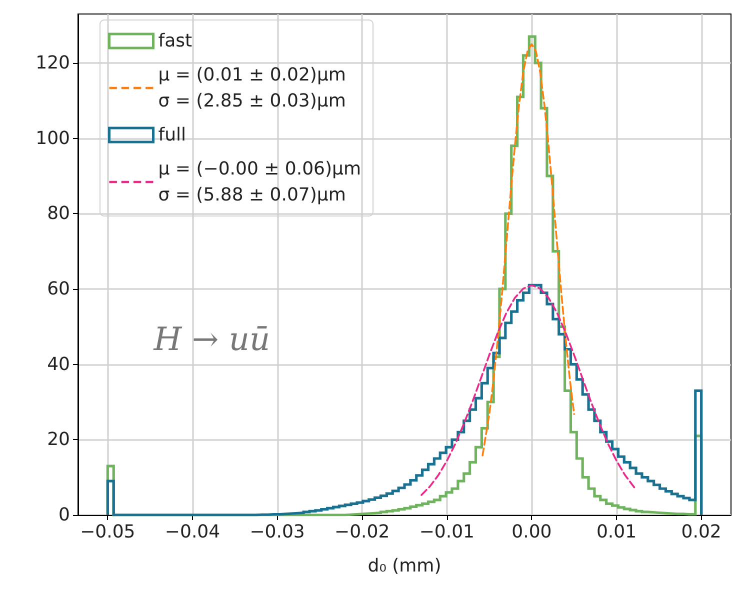 This screenshot has height=589, width=745. Describe the element at coordinates (64, 515) in the screenshot. I see `y-tick-label: 0` at that location.